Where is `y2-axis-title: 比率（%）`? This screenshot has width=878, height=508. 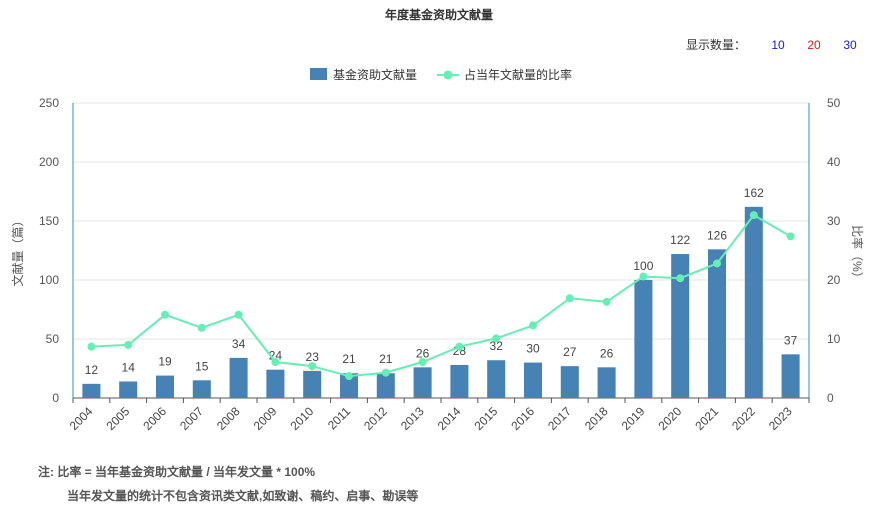
y2-axis-title: 比率（%） is located at coordinates (857, 254).